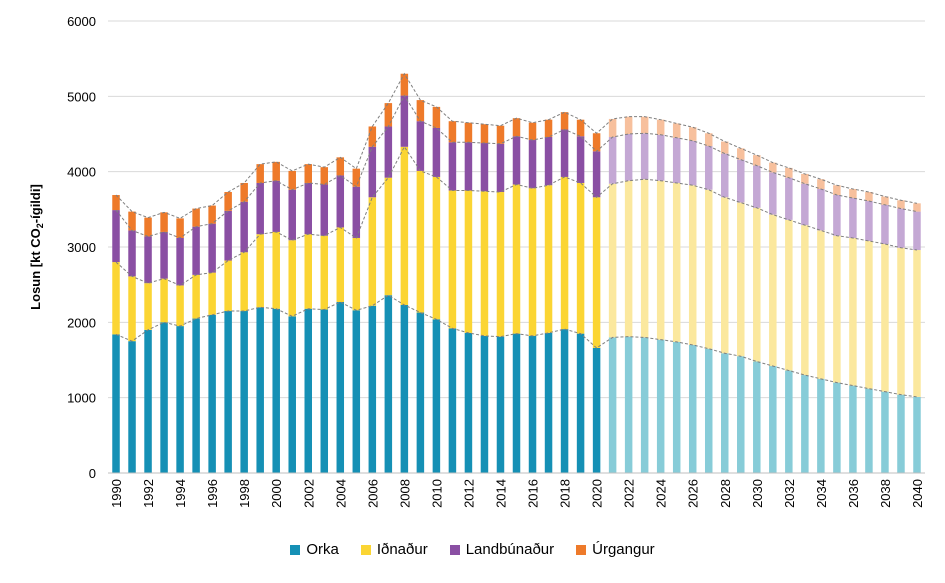  What do you see at coordinates (821, 493) in the screenshot?
I see `x-tick-label: 2034` at bounding box center [821, 493].